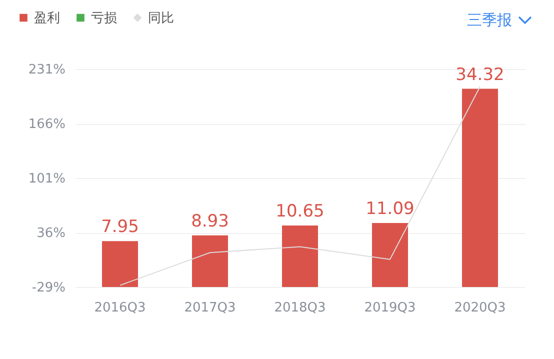 This screenshot has height=359, width=554. Describe the element at coordinates (161, 18) in the screenshot. I see `legend-label: 同比` at that location.